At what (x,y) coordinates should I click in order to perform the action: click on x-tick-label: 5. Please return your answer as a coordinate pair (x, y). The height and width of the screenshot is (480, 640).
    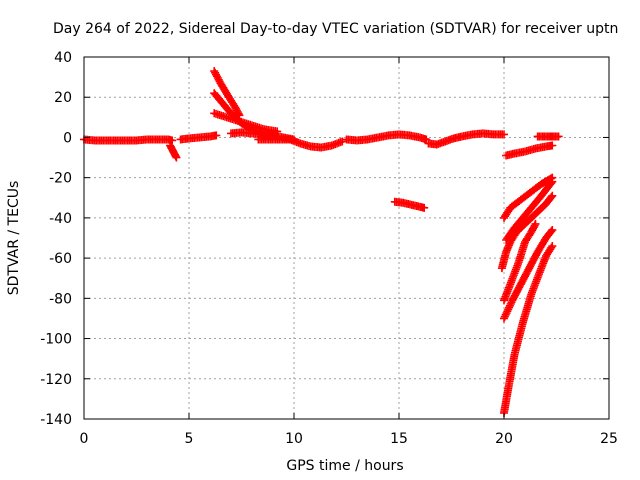
    Looking at the image, I should click on (189, 439).